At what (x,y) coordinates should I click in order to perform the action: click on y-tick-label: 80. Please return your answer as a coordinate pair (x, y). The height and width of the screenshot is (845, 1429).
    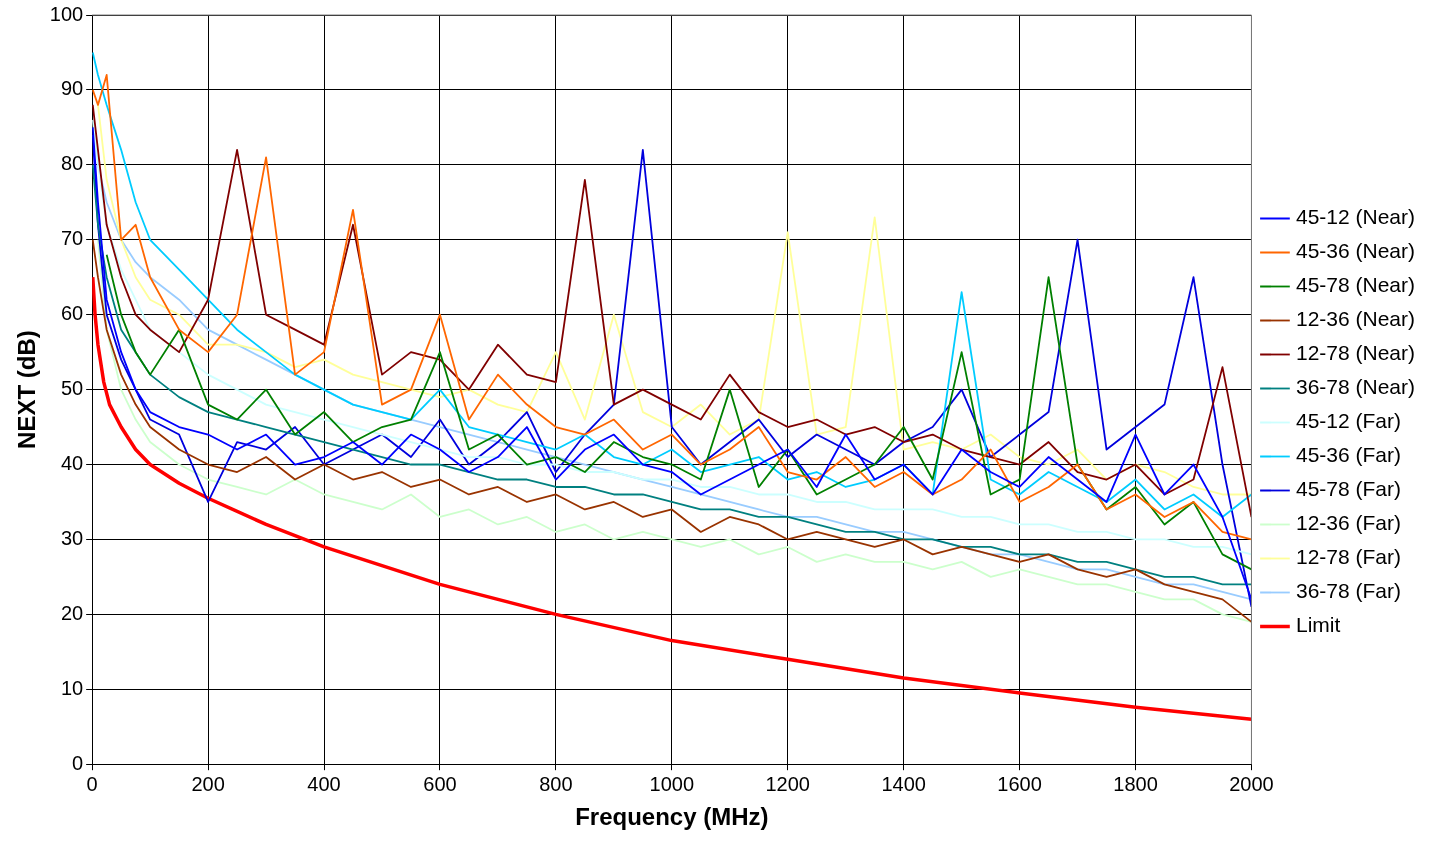
    Looking at the image, I should click on (72, 163).